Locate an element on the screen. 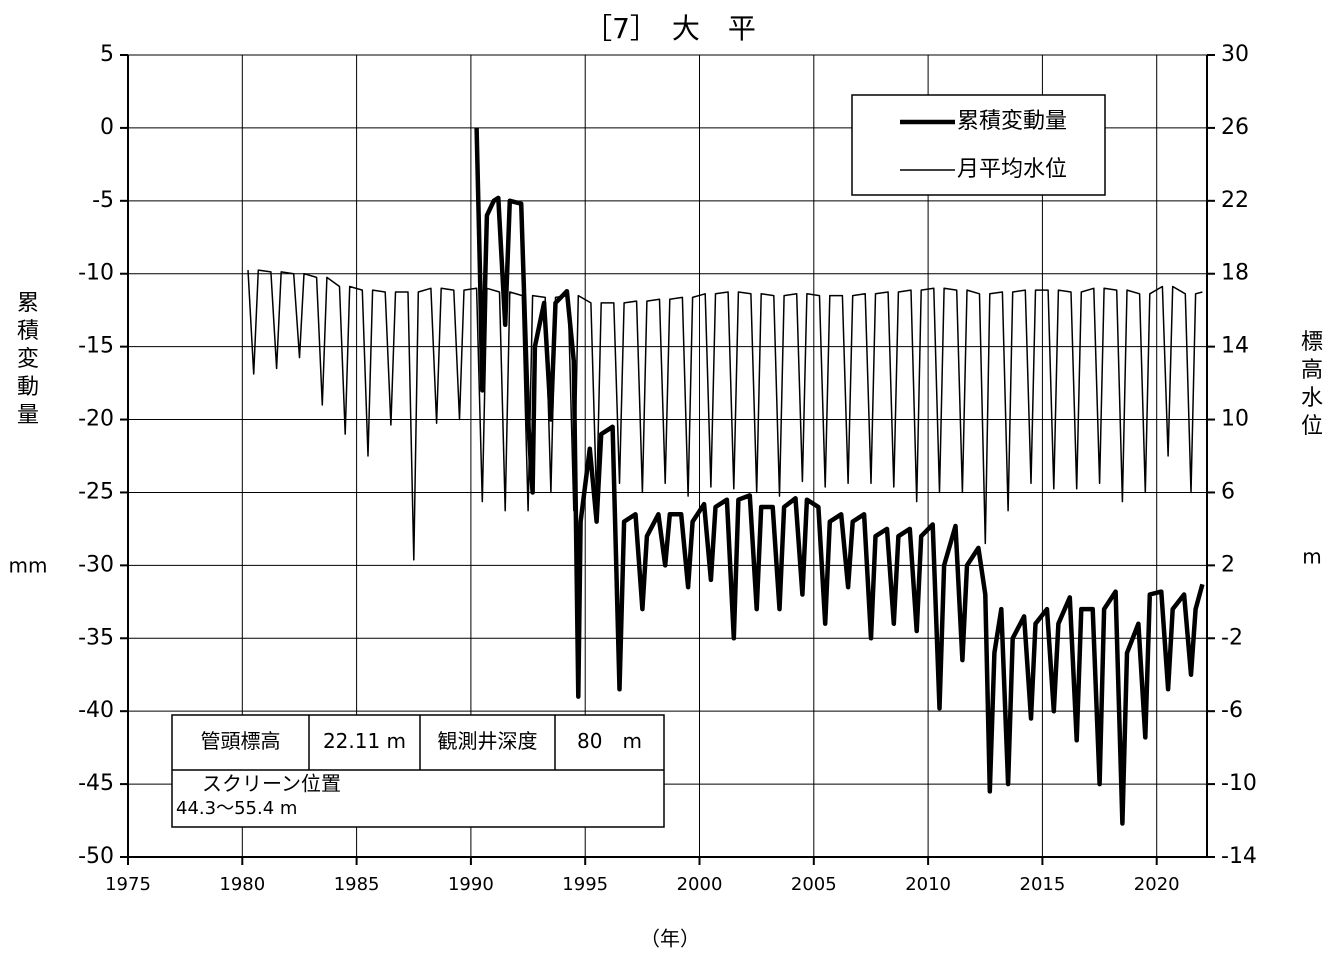  y2-tick-label: 26 is located at coordinates (1235, 127).